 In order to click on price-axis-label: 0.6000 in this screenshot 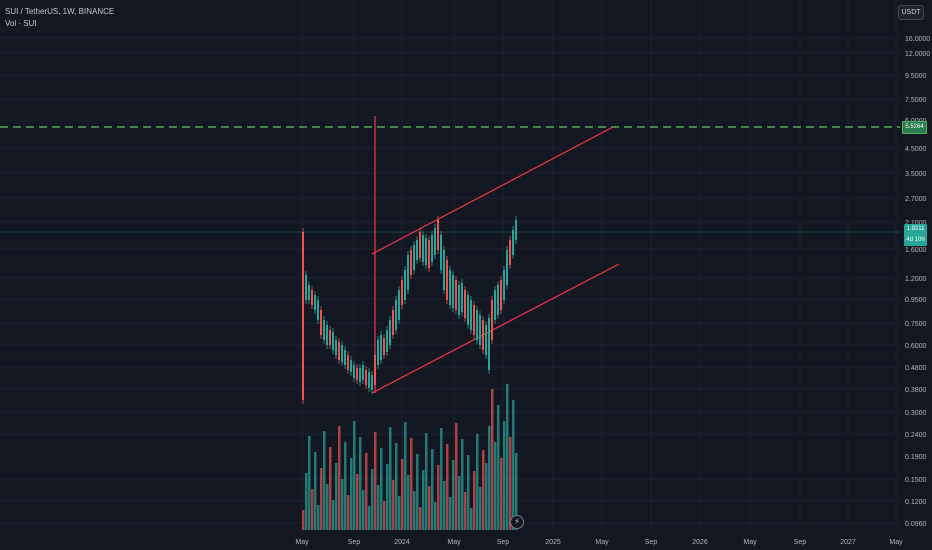, I will do `click(916, 346)`.